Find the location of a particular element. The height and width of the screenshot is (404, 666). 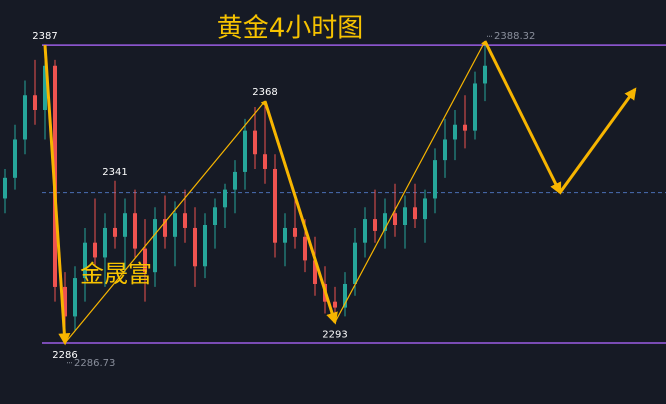

price-label: 2286 is located at coordinates (64, 355).